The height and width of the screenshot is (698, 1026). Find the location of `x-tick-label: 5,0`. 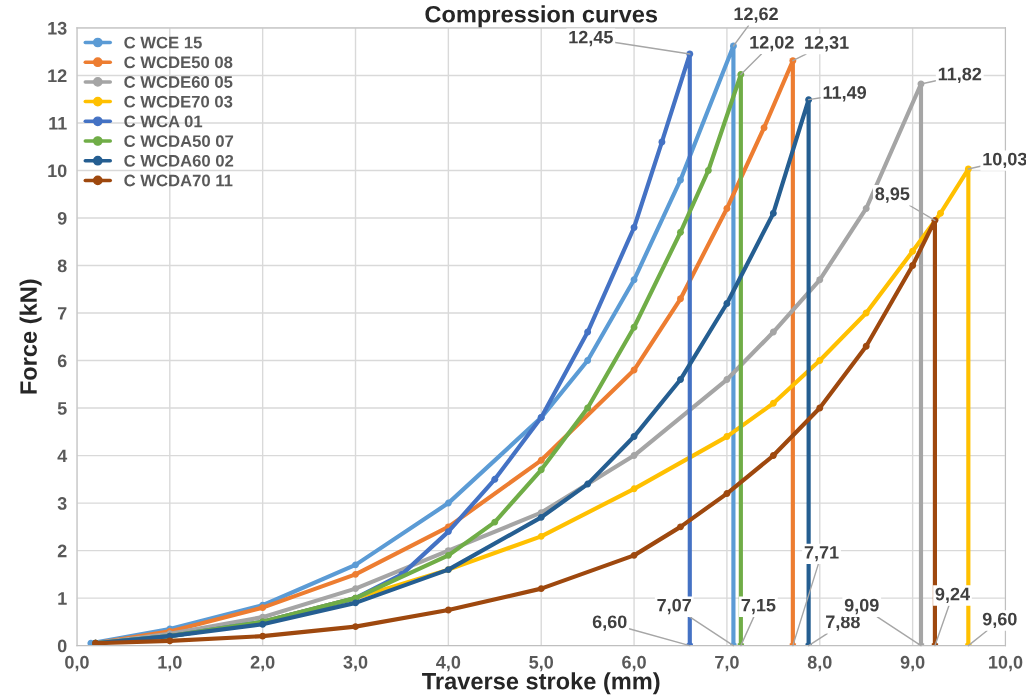

x-tick-label: 5,0 is located at coordinates (541, 663).